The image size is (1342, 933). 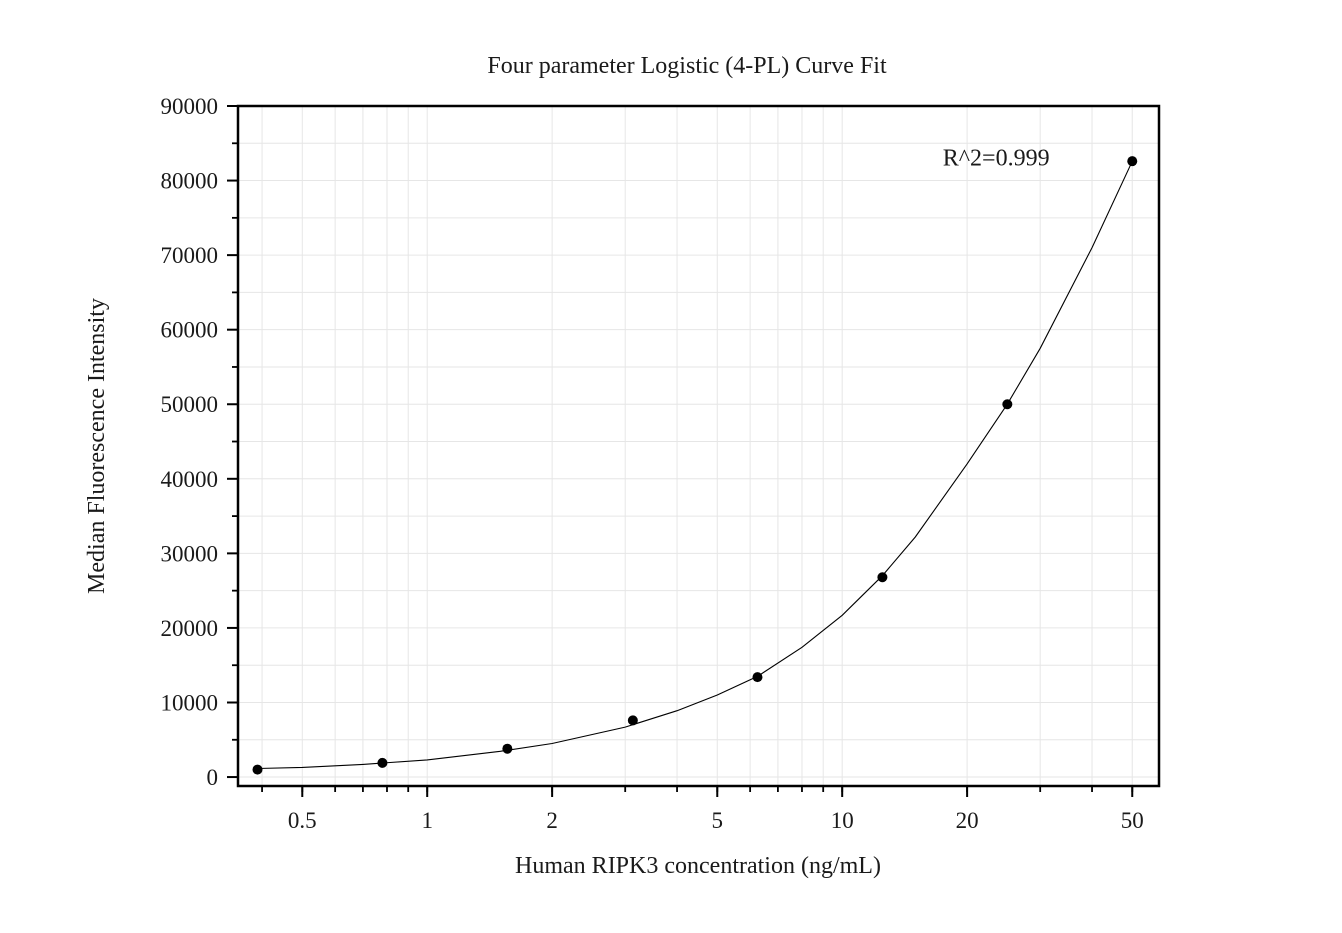 I want to click on y-tick-label: 90000, so click(x=190, y=106).